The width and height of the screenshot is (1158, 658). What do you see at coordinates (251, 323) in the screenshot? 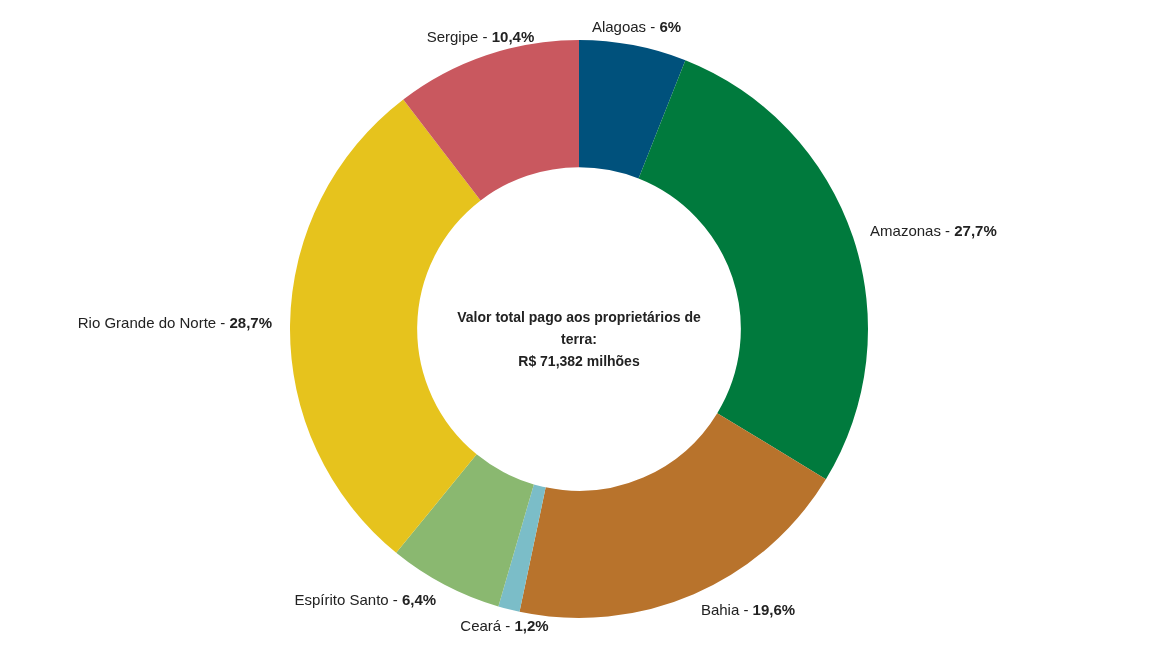
I see `data-label: 28,7%` at bounding box center [251, 323].